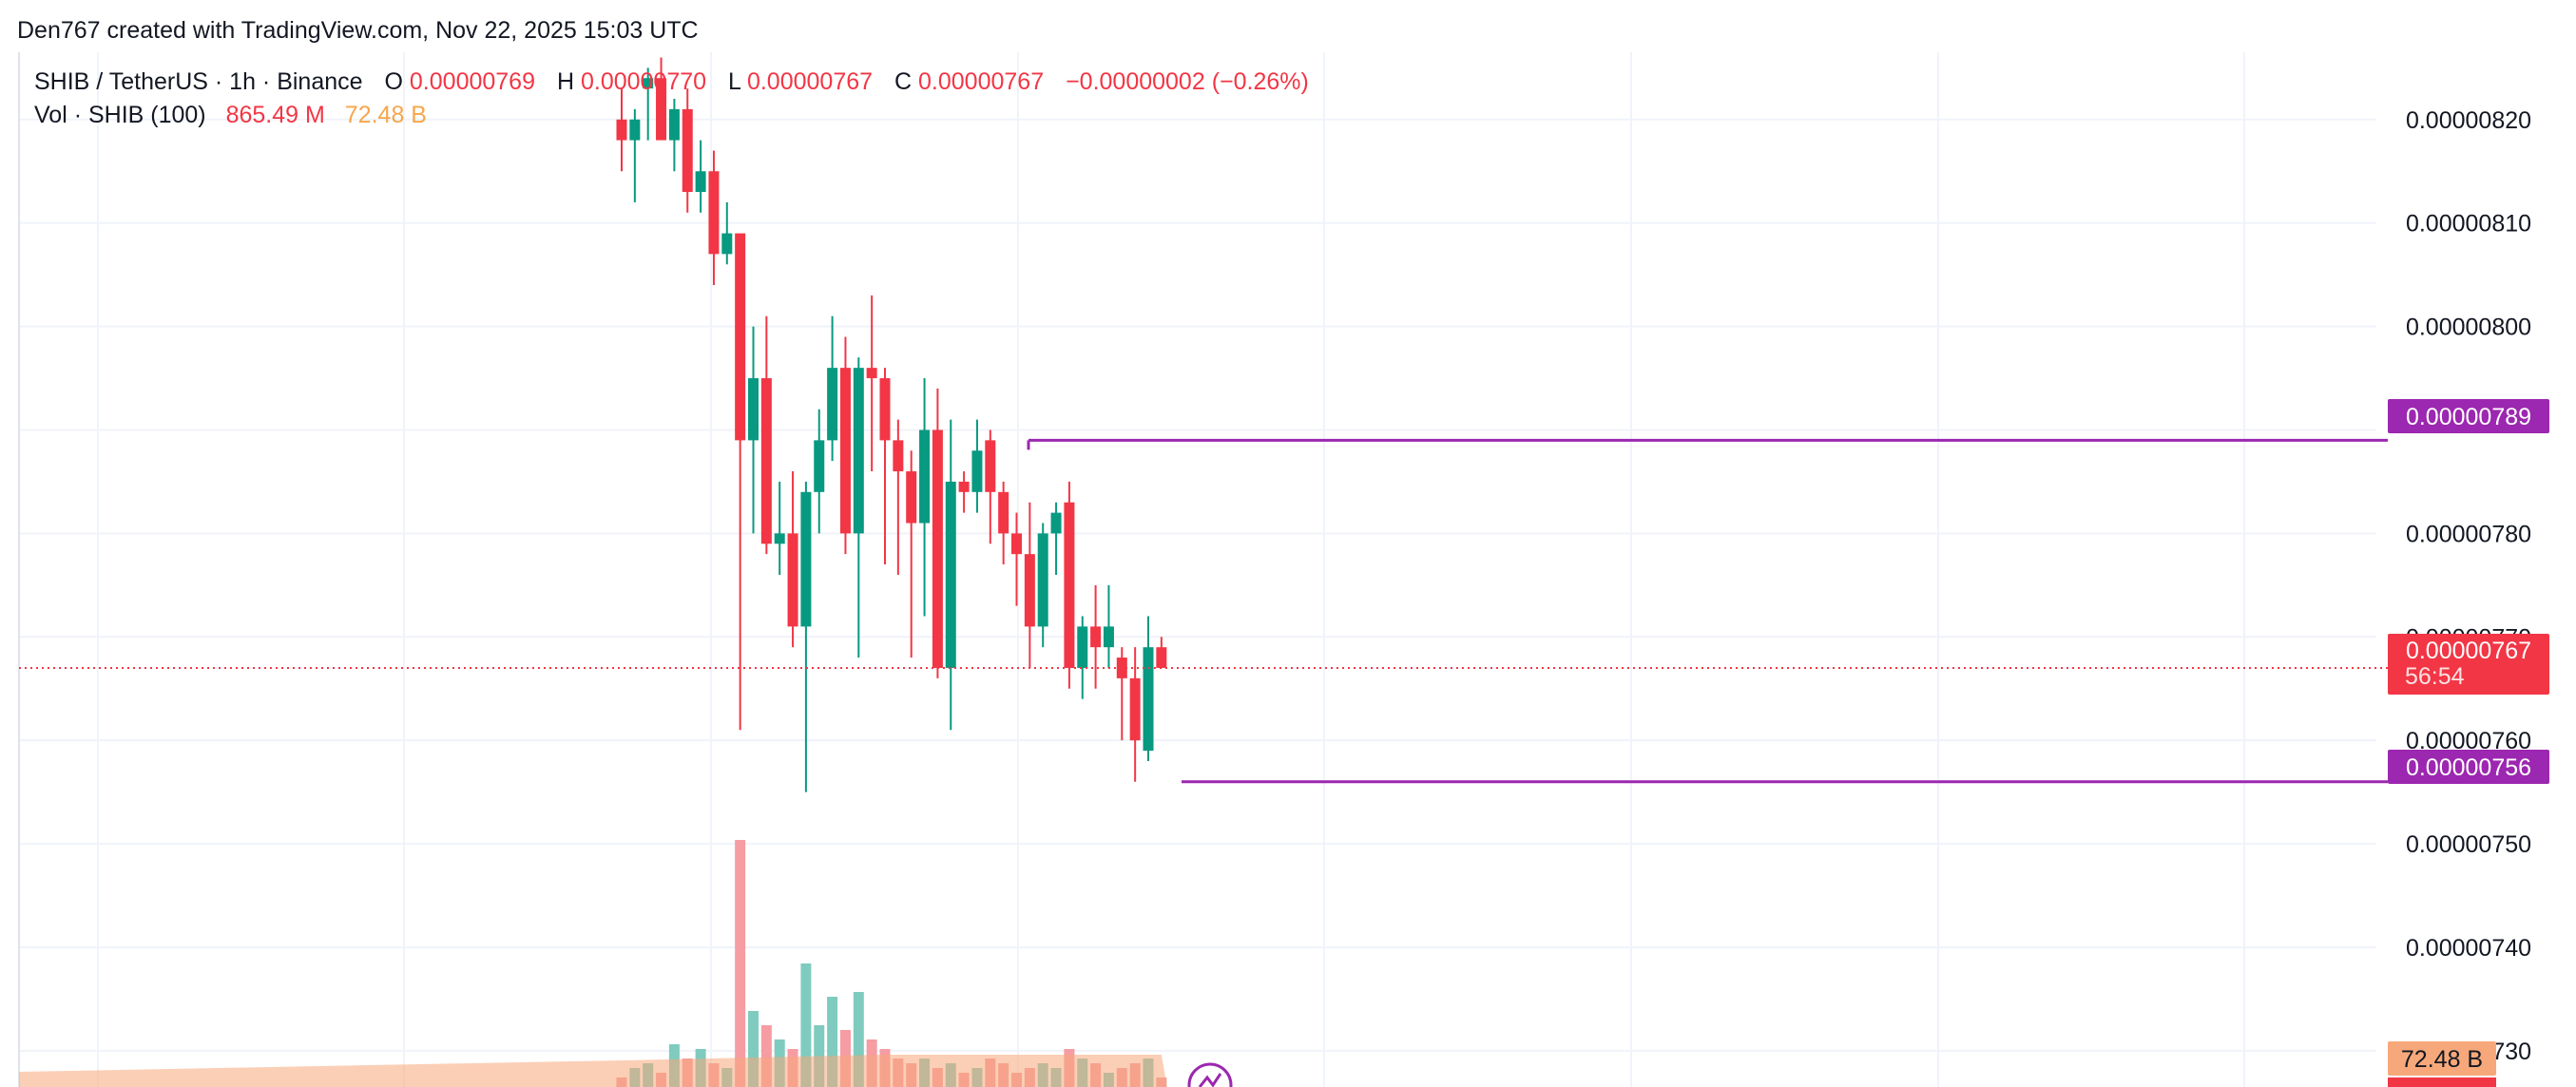  What do you see at coordinates (734, 81) in the screenshot?
I see `legend-low-label: L` at bounding box center [734, 81].